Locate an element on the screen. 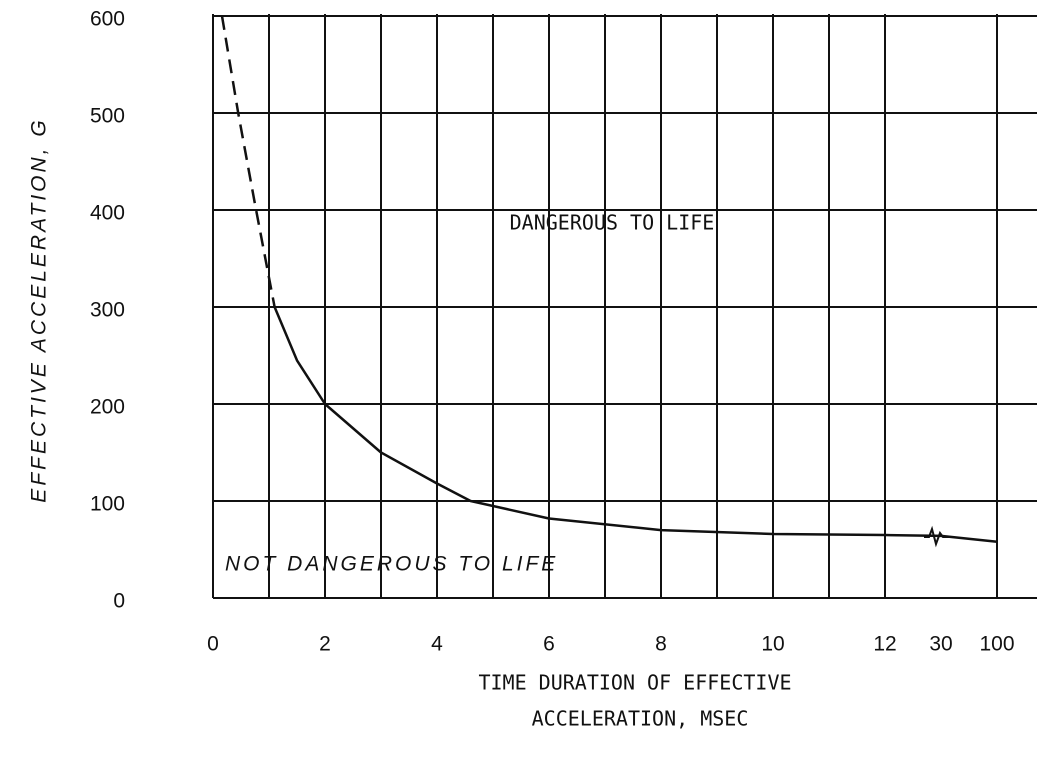  y-tick-label: 600 is located at coordinates (107, 19).